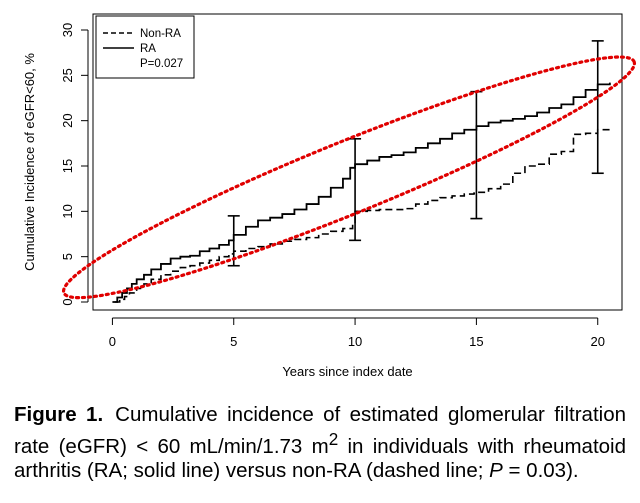 The height and width of the screenshot is (503, 640). What do you see at coordinates (67, 75) in the screenshot?
I see `y-tick-label: 25` at bounding box center [67, 75].